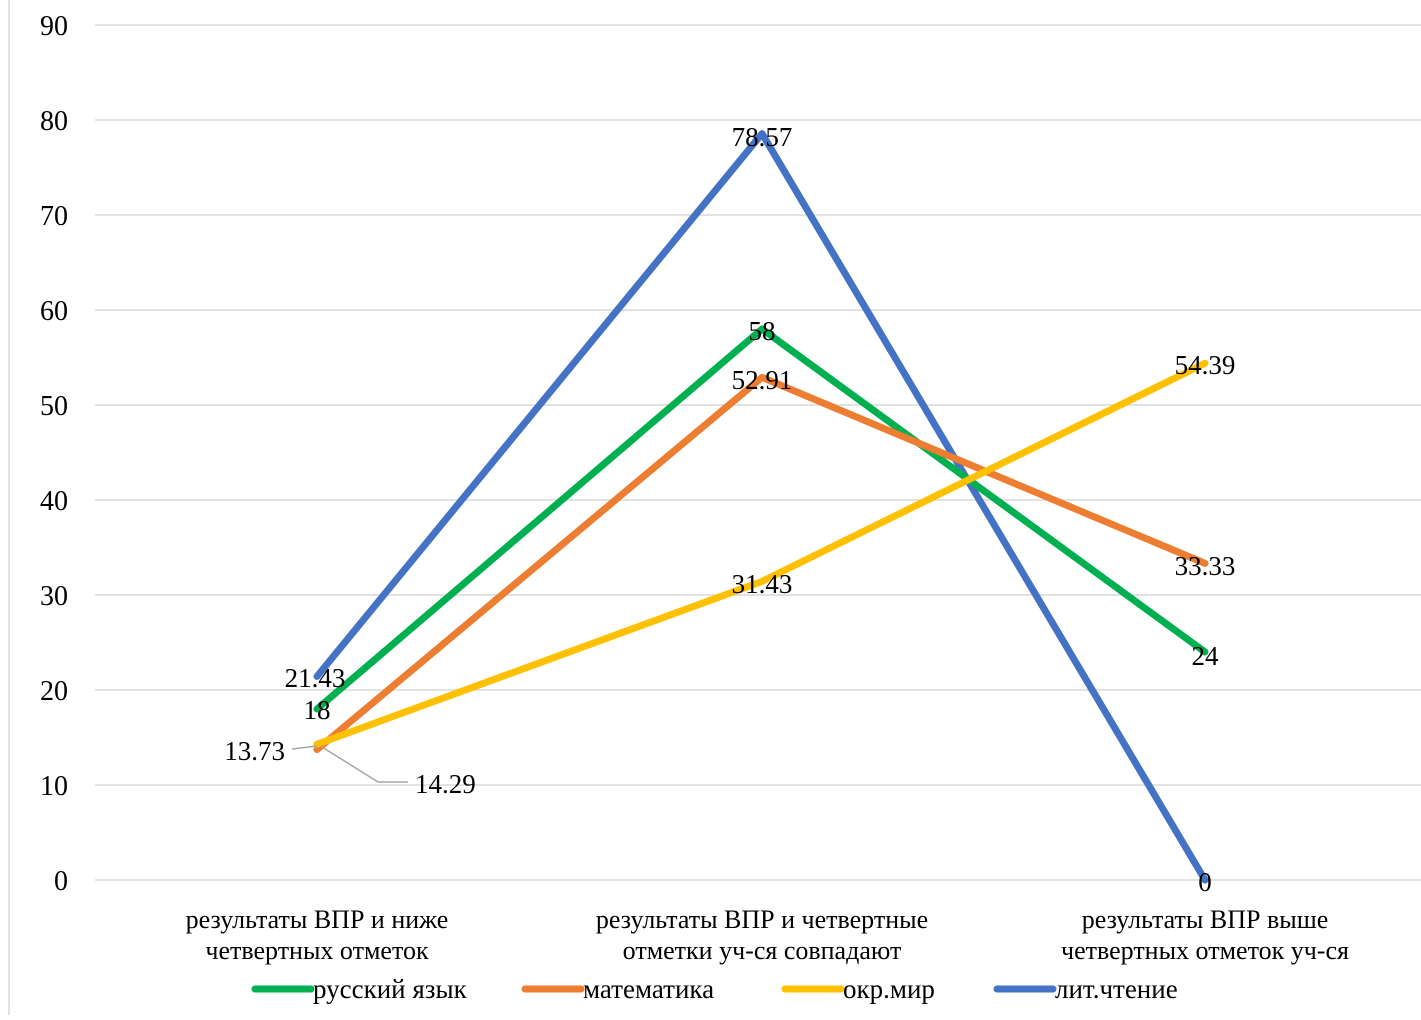  I want to click on x-category-label-0-1: четвертных отметок, so click(317, 950).